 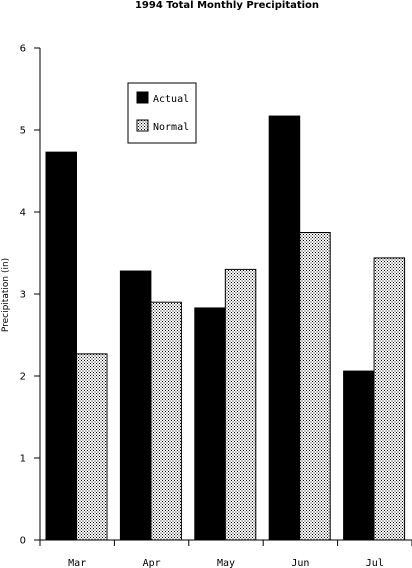 I want to click on bar-normal-mar, so click(x=92, y=447).